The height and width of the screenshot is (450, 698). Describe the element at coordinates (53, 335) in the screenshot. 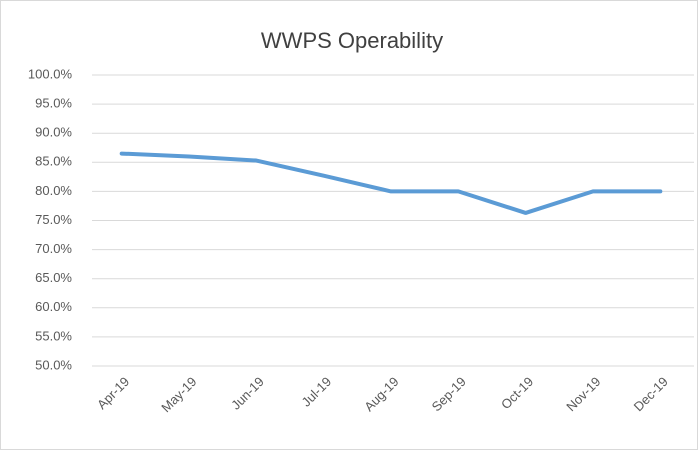

I see `y-tick-label: 55.0%` at that location.